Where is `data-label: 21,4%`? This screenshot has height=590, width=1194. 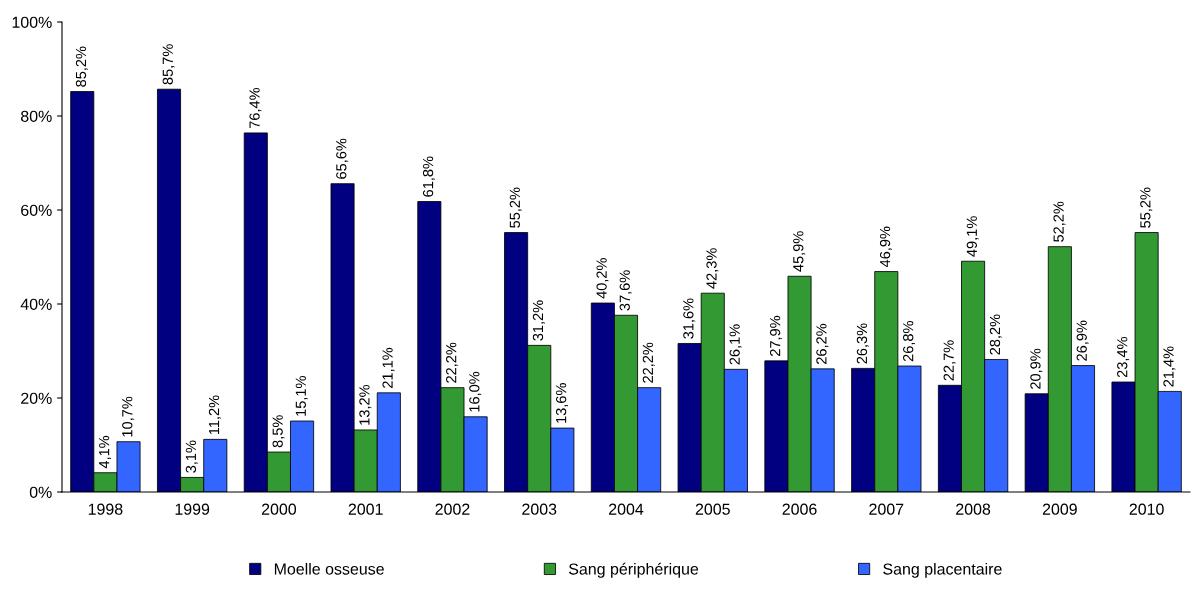 data-label: 21,4% is located at coordinates (1169, 366).